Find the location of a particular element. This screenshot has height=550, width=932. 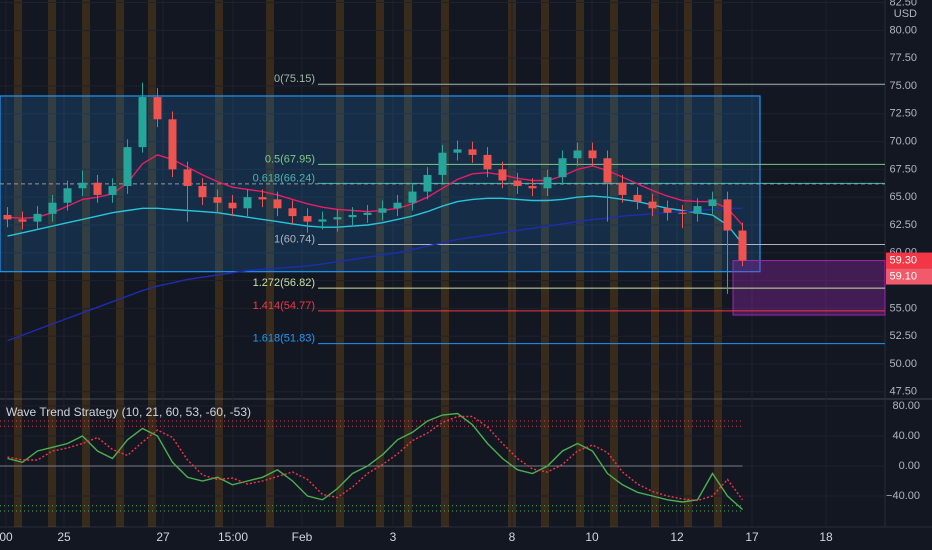

y-tick-label: 77.50 is located at coordinates (903, 58).